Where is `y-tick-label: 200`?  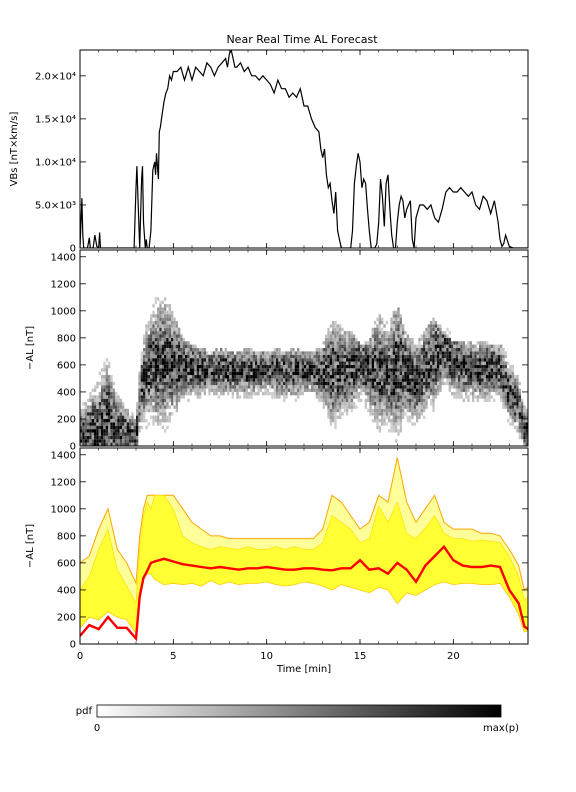 y-tick-label: 200 is located at coordinates (66, 419).